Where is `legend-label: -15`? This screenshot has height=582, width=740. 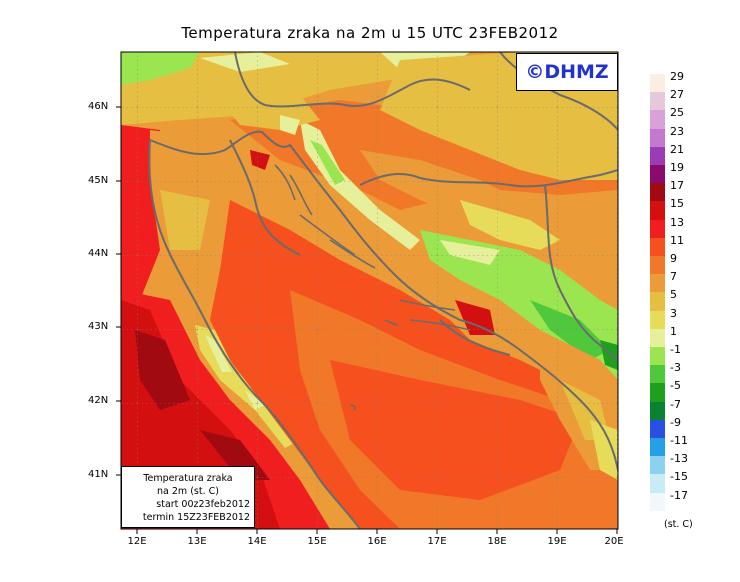 legend-label: -15 is located at coordinates (679, 477).